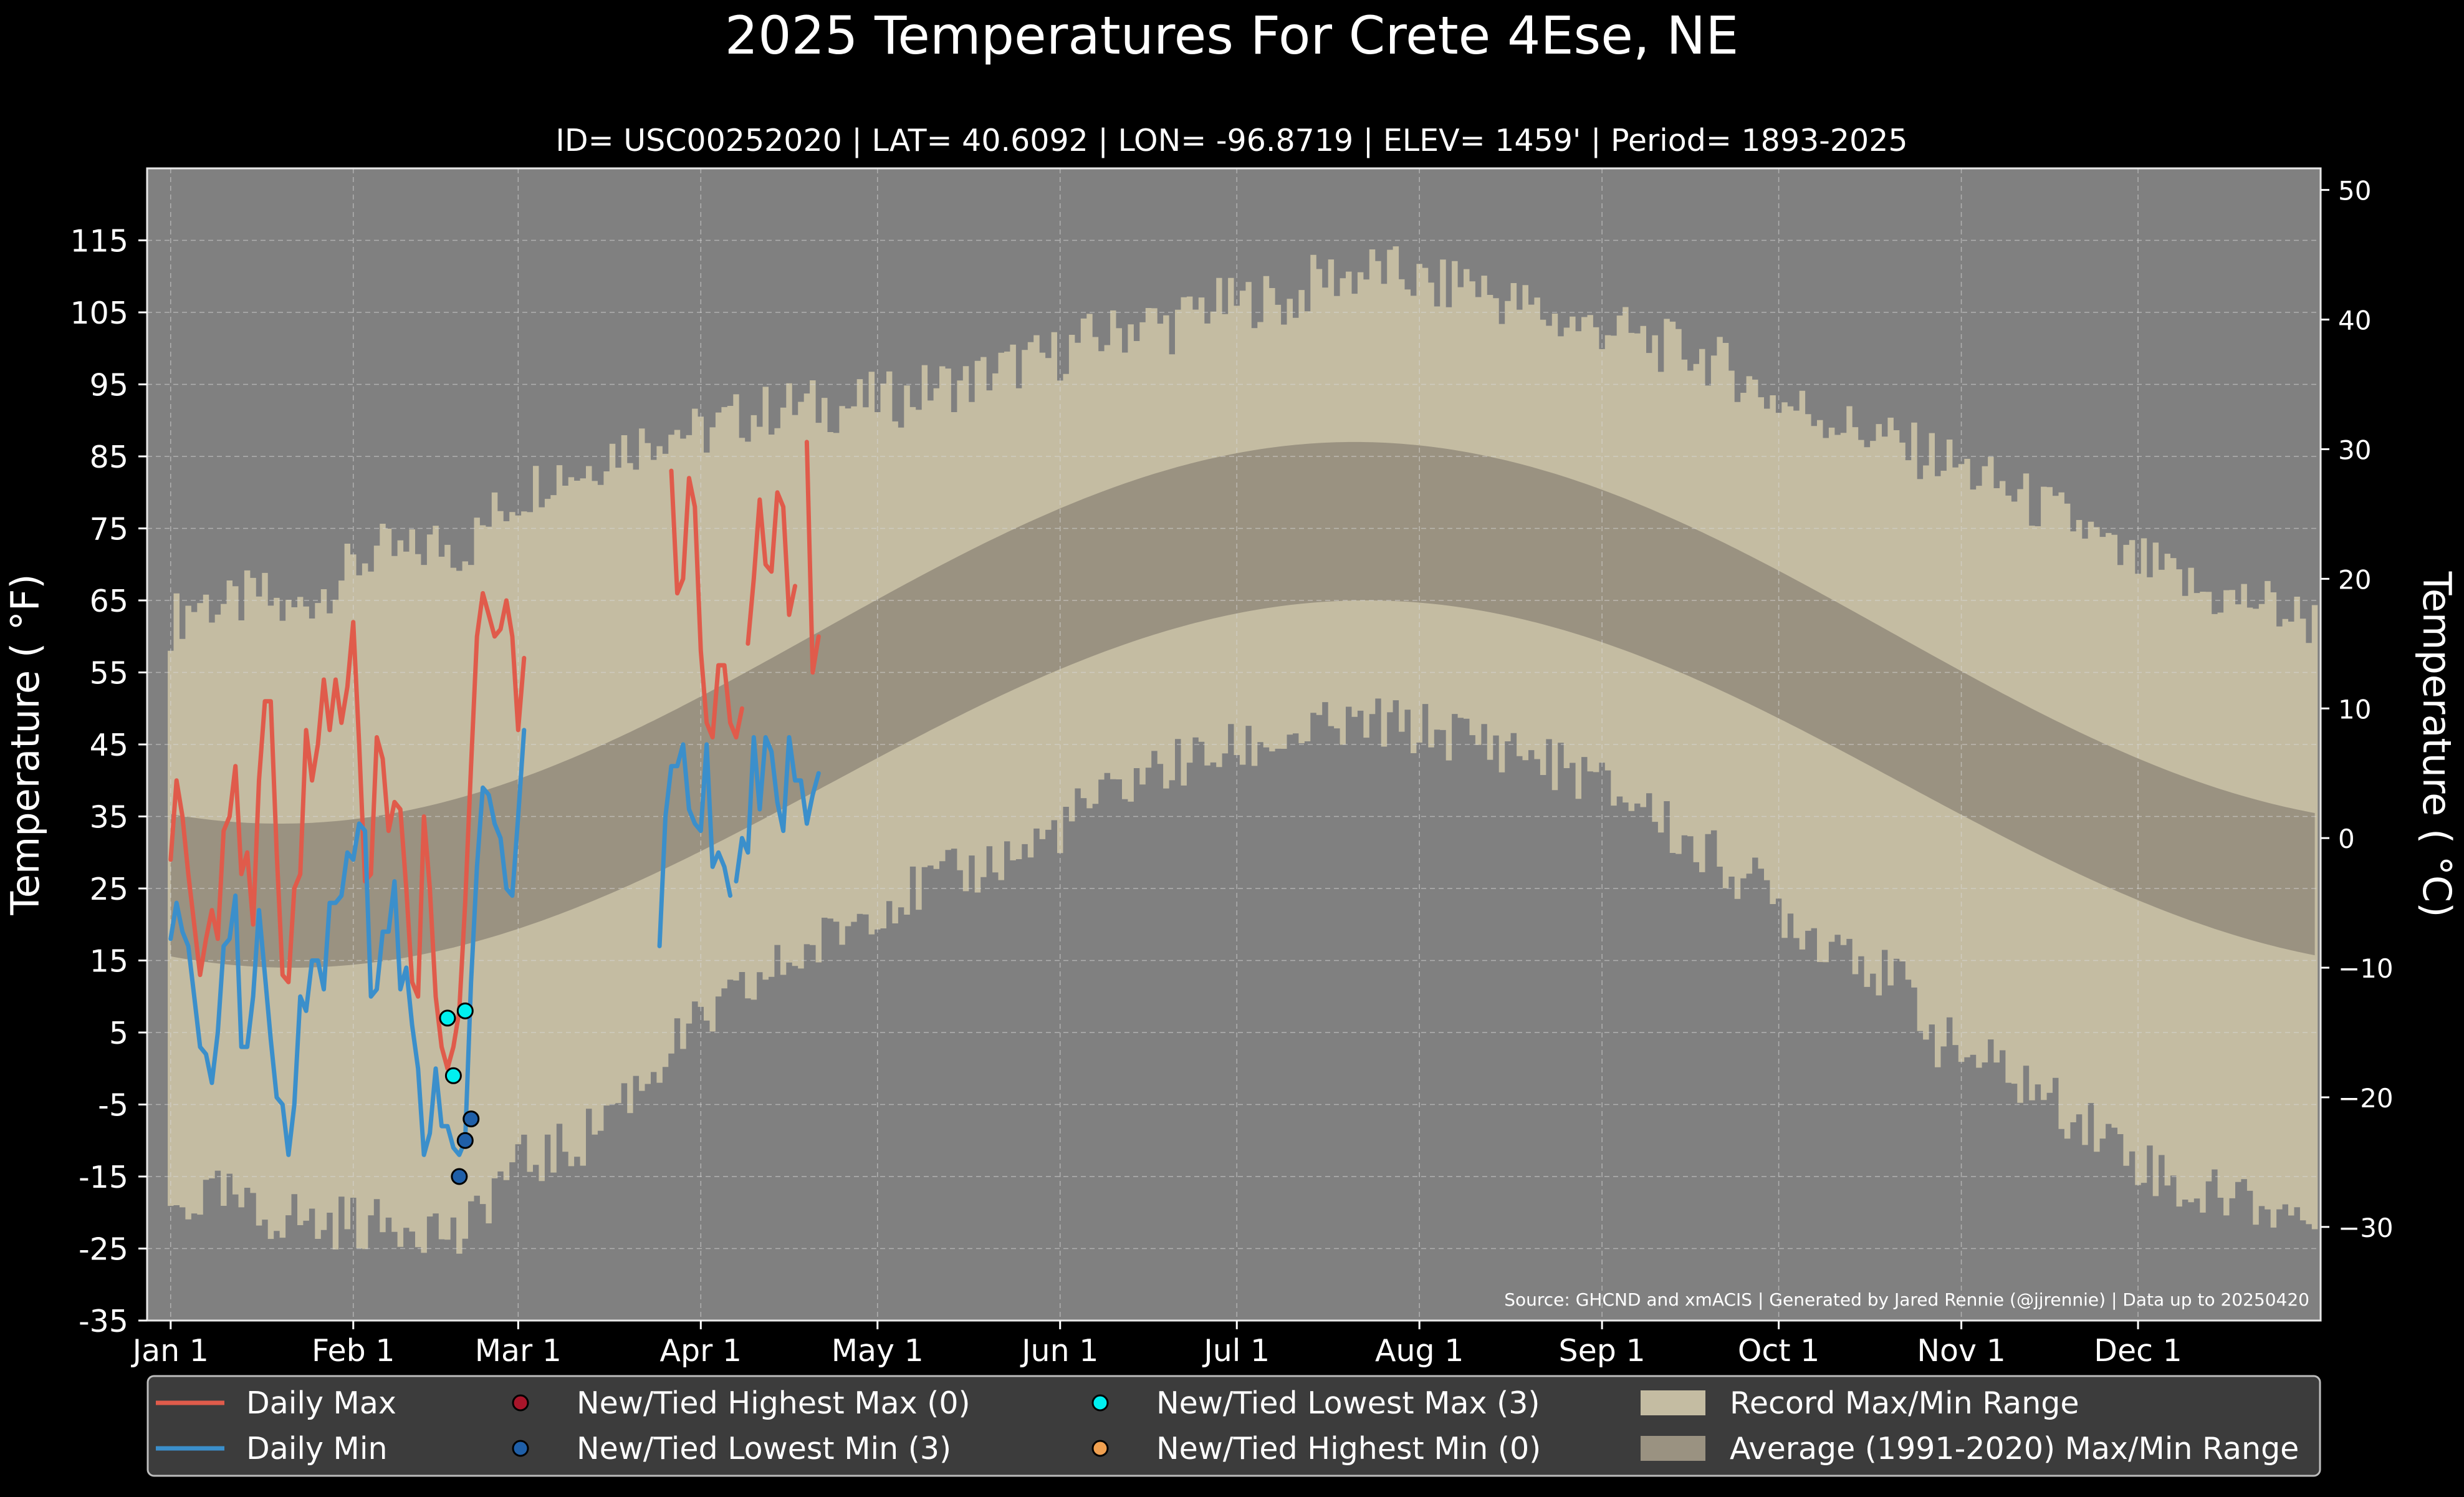 The height and width of the screenshot is (1497, 2464). Describe the element at coordinates (1236, 1351) in the screenshot. I see `x-tick-label: Jul 1` at that location.